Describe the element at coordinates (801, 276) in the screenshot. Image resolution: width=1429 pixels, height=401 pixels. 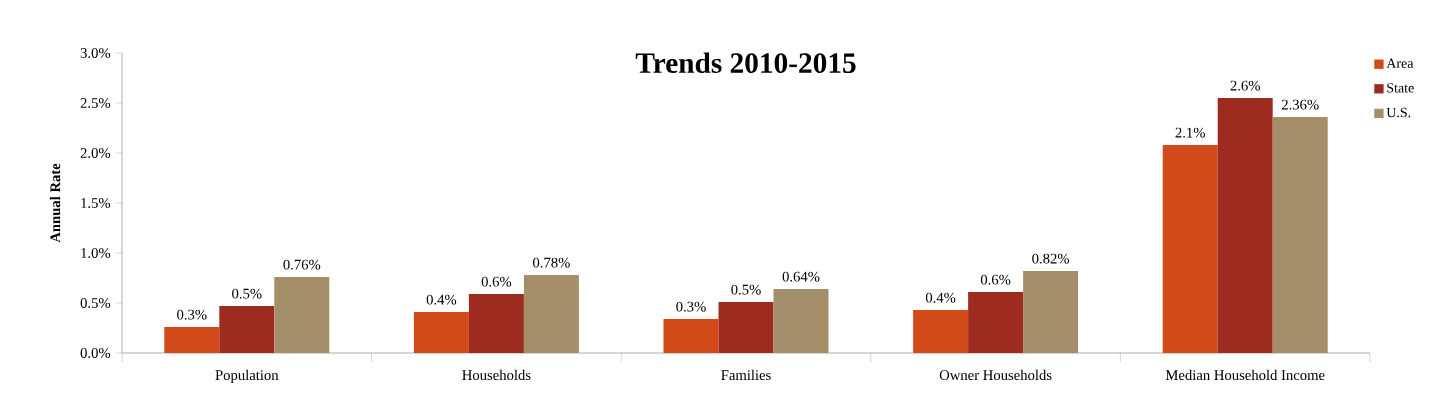
I see `data-label: 0.64%` at that location.